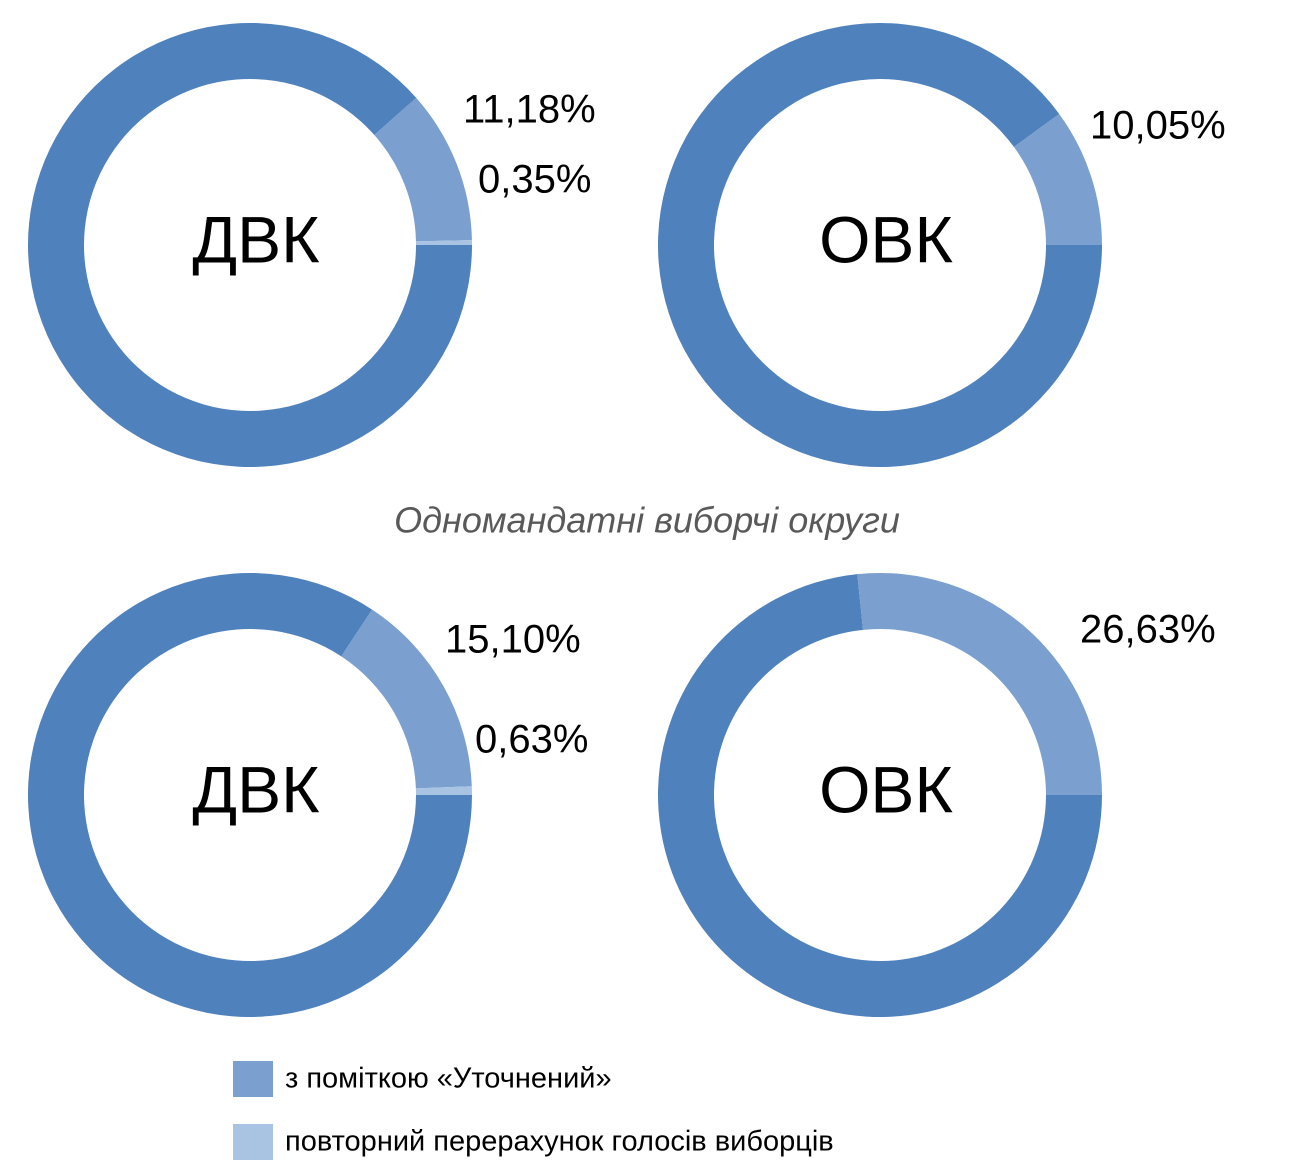 The image size is (1294, 1166). Describe the element at coordinates (647, 520) in the screenshot. I see `subtitle: Одномандатні виборчі округи` at that location.